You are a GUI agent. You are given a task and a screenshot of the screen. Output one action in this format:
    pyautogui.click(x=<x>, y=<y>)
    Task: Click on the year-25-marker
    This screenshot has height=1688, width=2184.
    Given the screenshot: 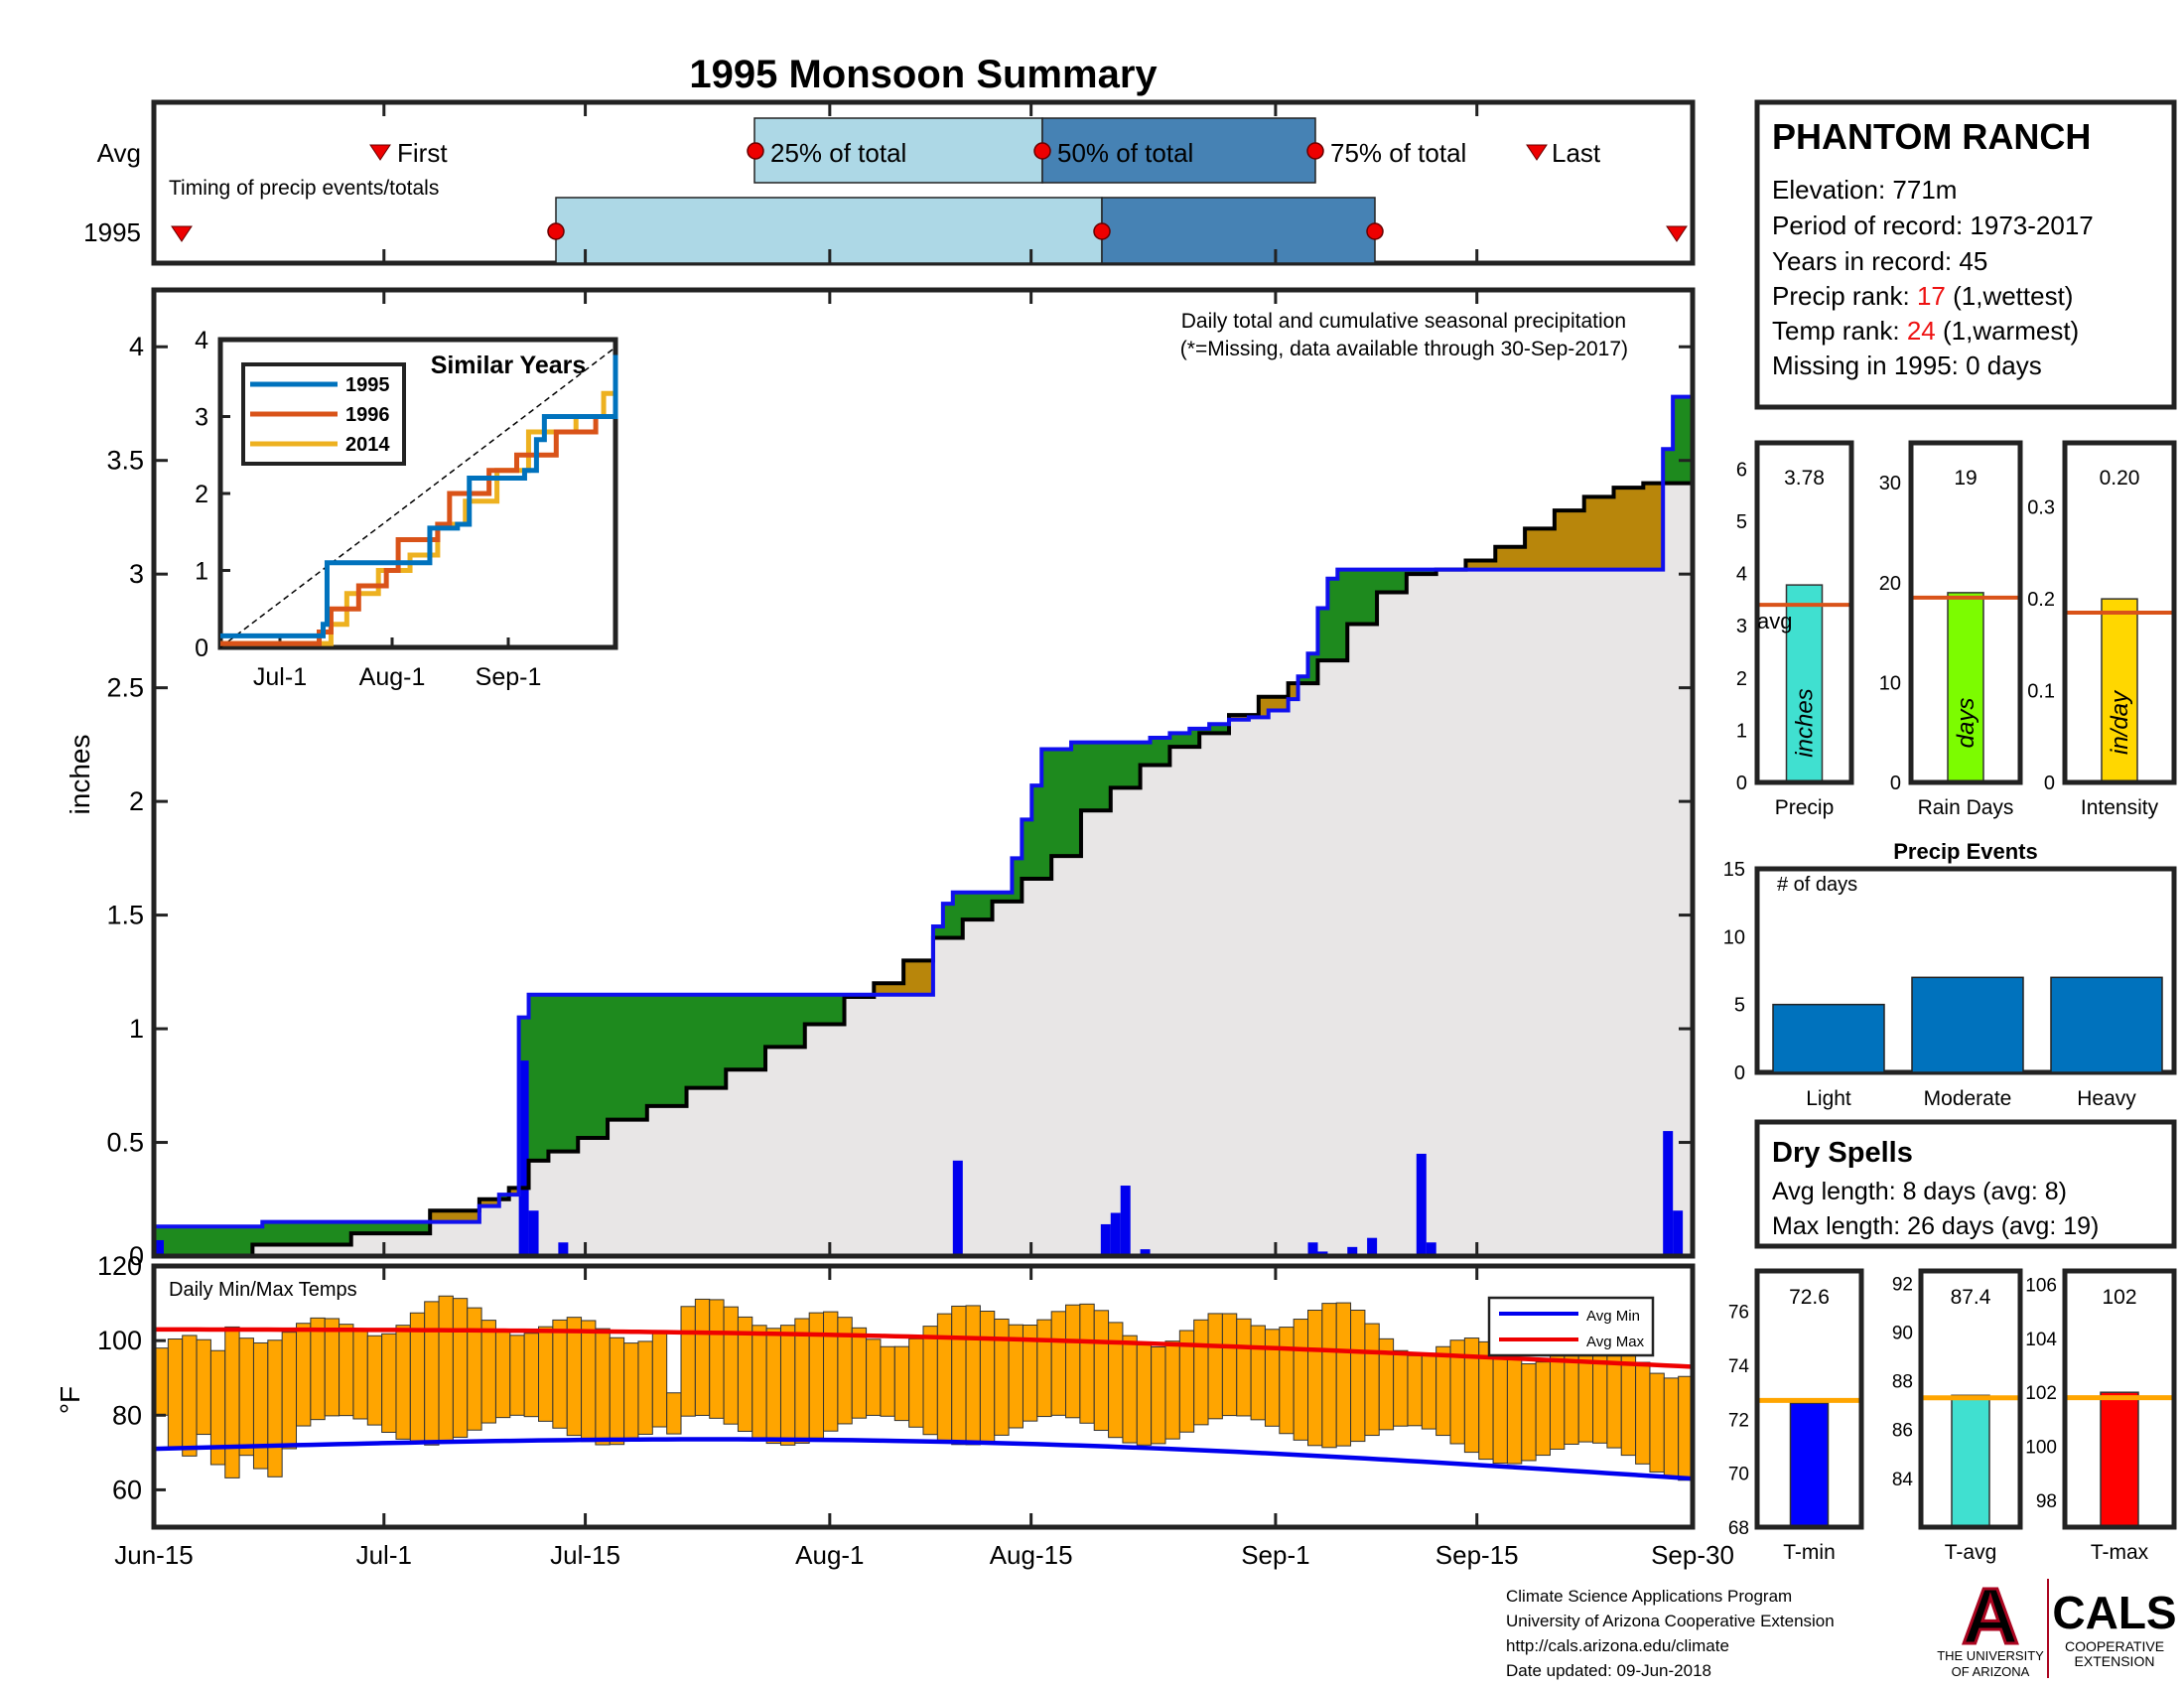 What is the action you would take?
    pyautogui.click(x=556, y=231)
    